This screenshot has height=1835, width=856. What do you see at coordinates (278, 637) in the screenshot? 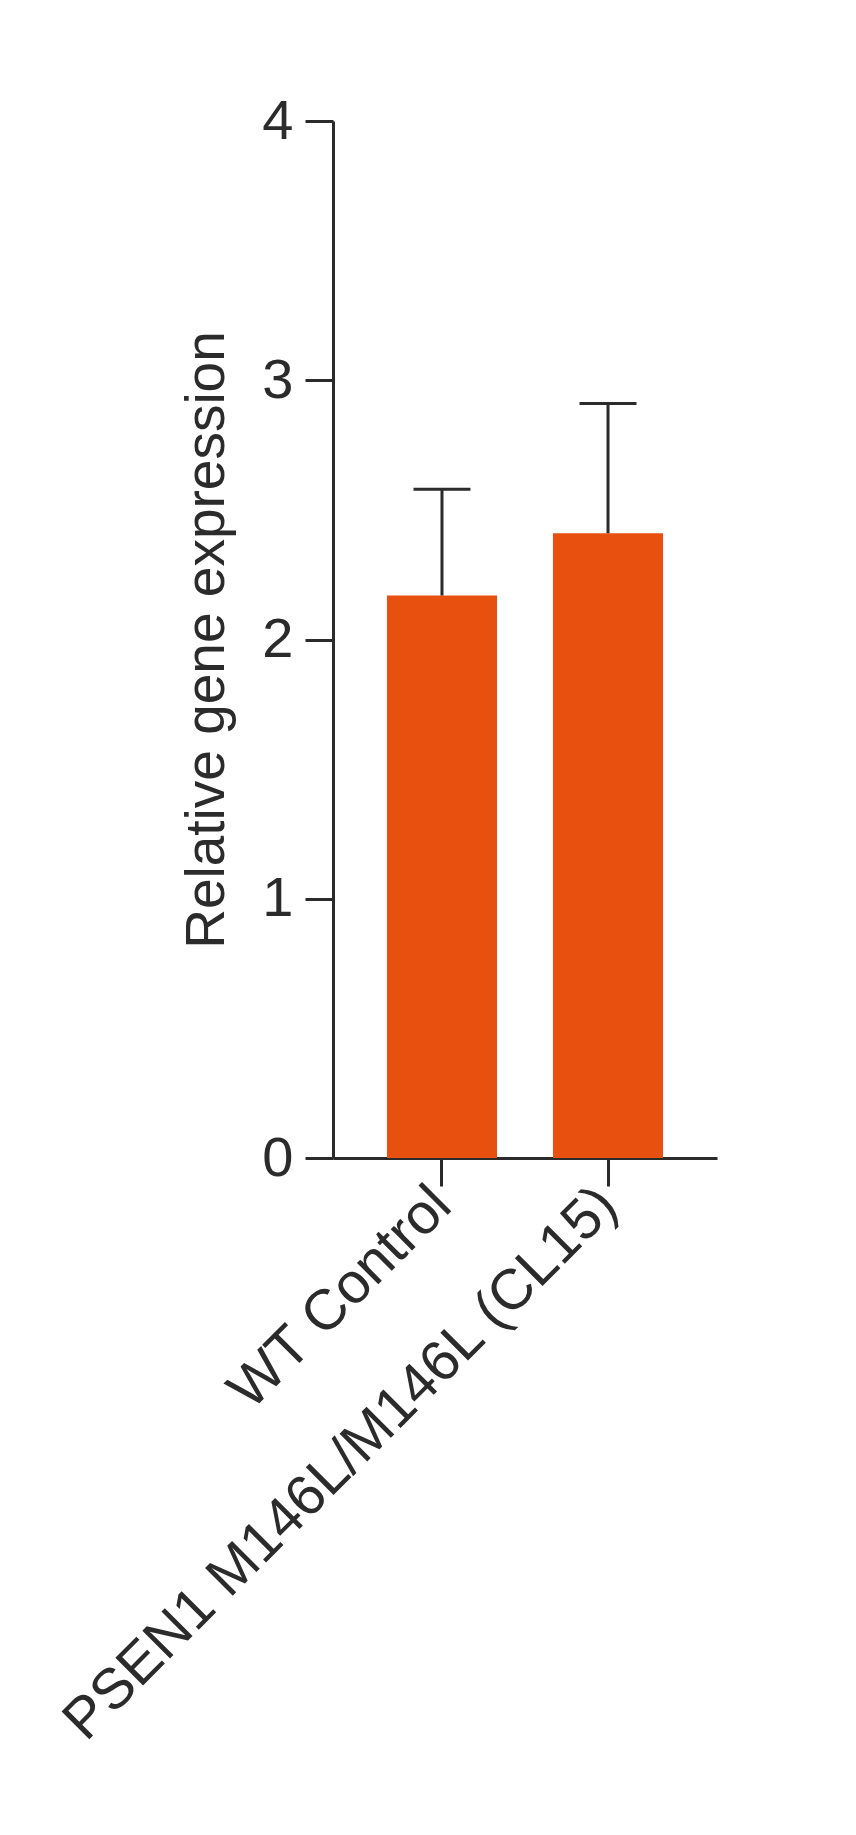
I see `y-tick-label: 2` at bounding box center [278, 637].